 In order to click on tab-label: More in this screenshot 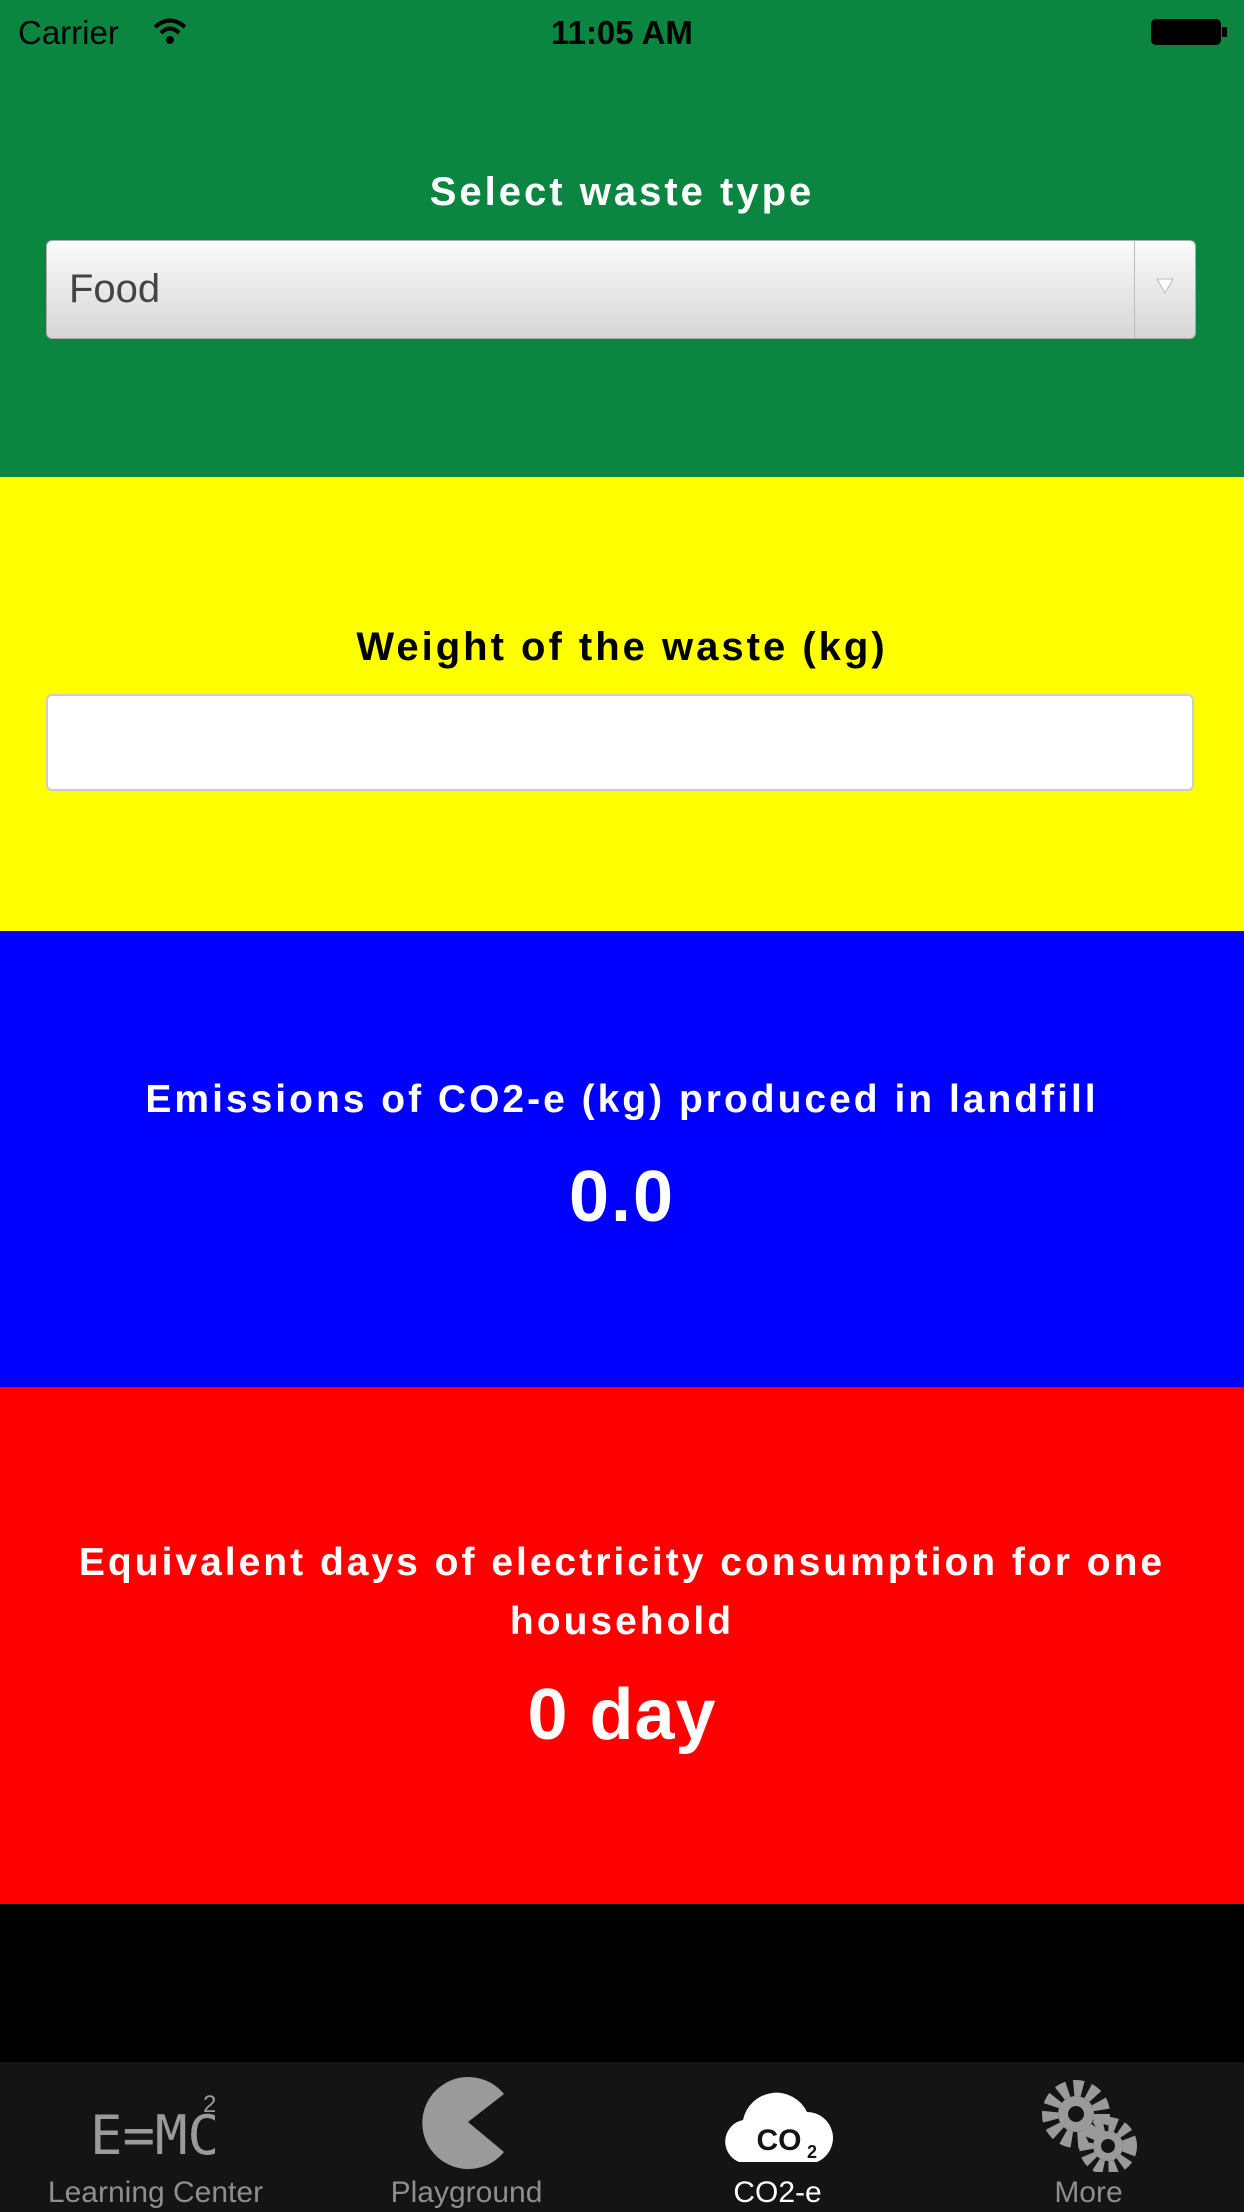, I will do `click(1088, 2192)`.